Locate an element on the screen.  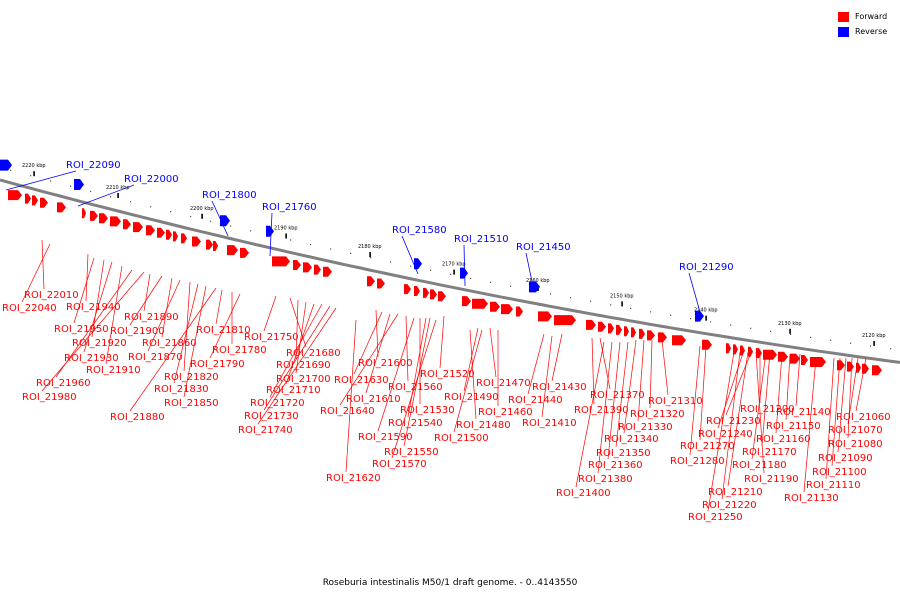
forward-gene-label: ROI_21320 is located at coordinates (657, 414).